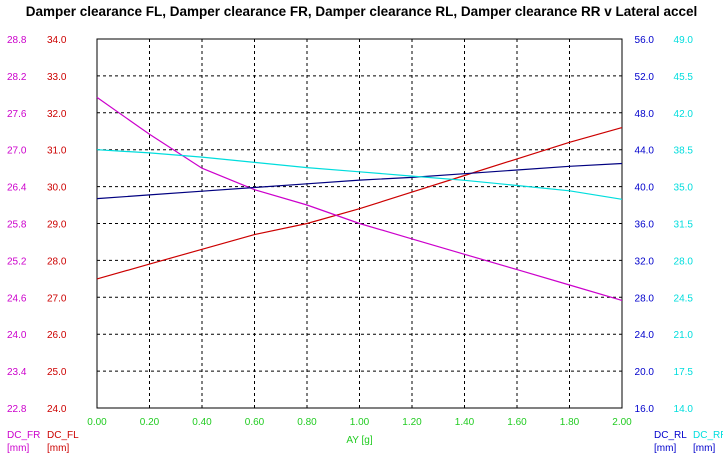  What do you see at coordinates (684, 40) in the screenshot?
I see `y-tick-label: 49.0` at bounding box center [684, 40].